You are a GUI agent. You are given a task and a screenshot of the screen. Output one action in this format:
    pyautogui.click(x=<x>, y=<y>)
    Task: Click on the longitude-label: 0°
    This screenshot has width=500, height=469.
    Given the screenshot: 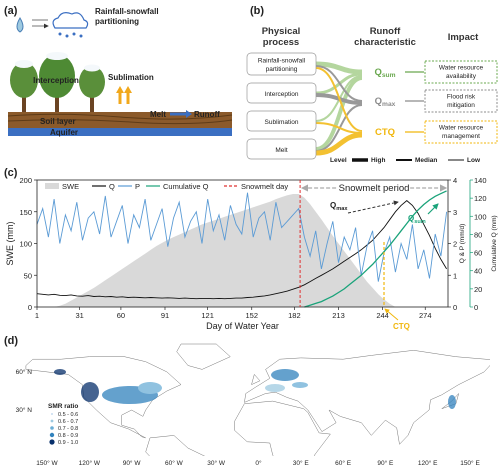 What is the action you would take?
    pyautogui.click(x=258, y=463)
    